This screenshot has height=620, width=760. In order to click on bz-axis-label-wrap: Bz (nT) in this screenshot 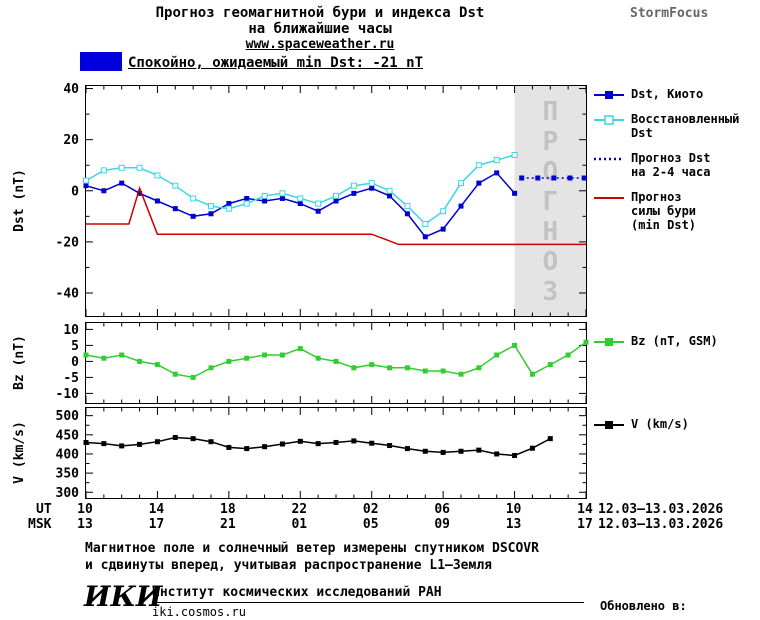, I will do `click(19, 362)`.